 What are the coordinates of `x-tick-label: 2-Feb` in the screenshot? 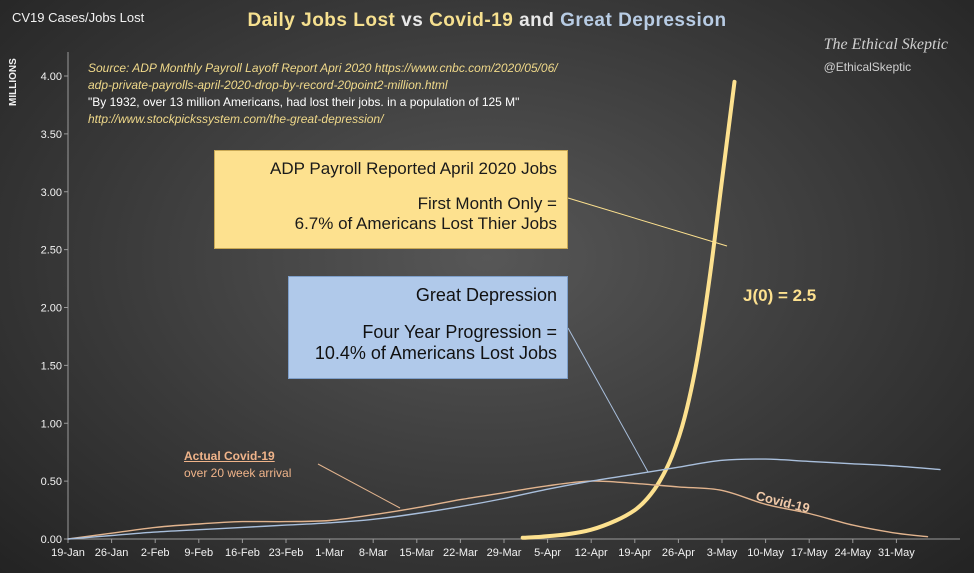 It's located at (155, 553).